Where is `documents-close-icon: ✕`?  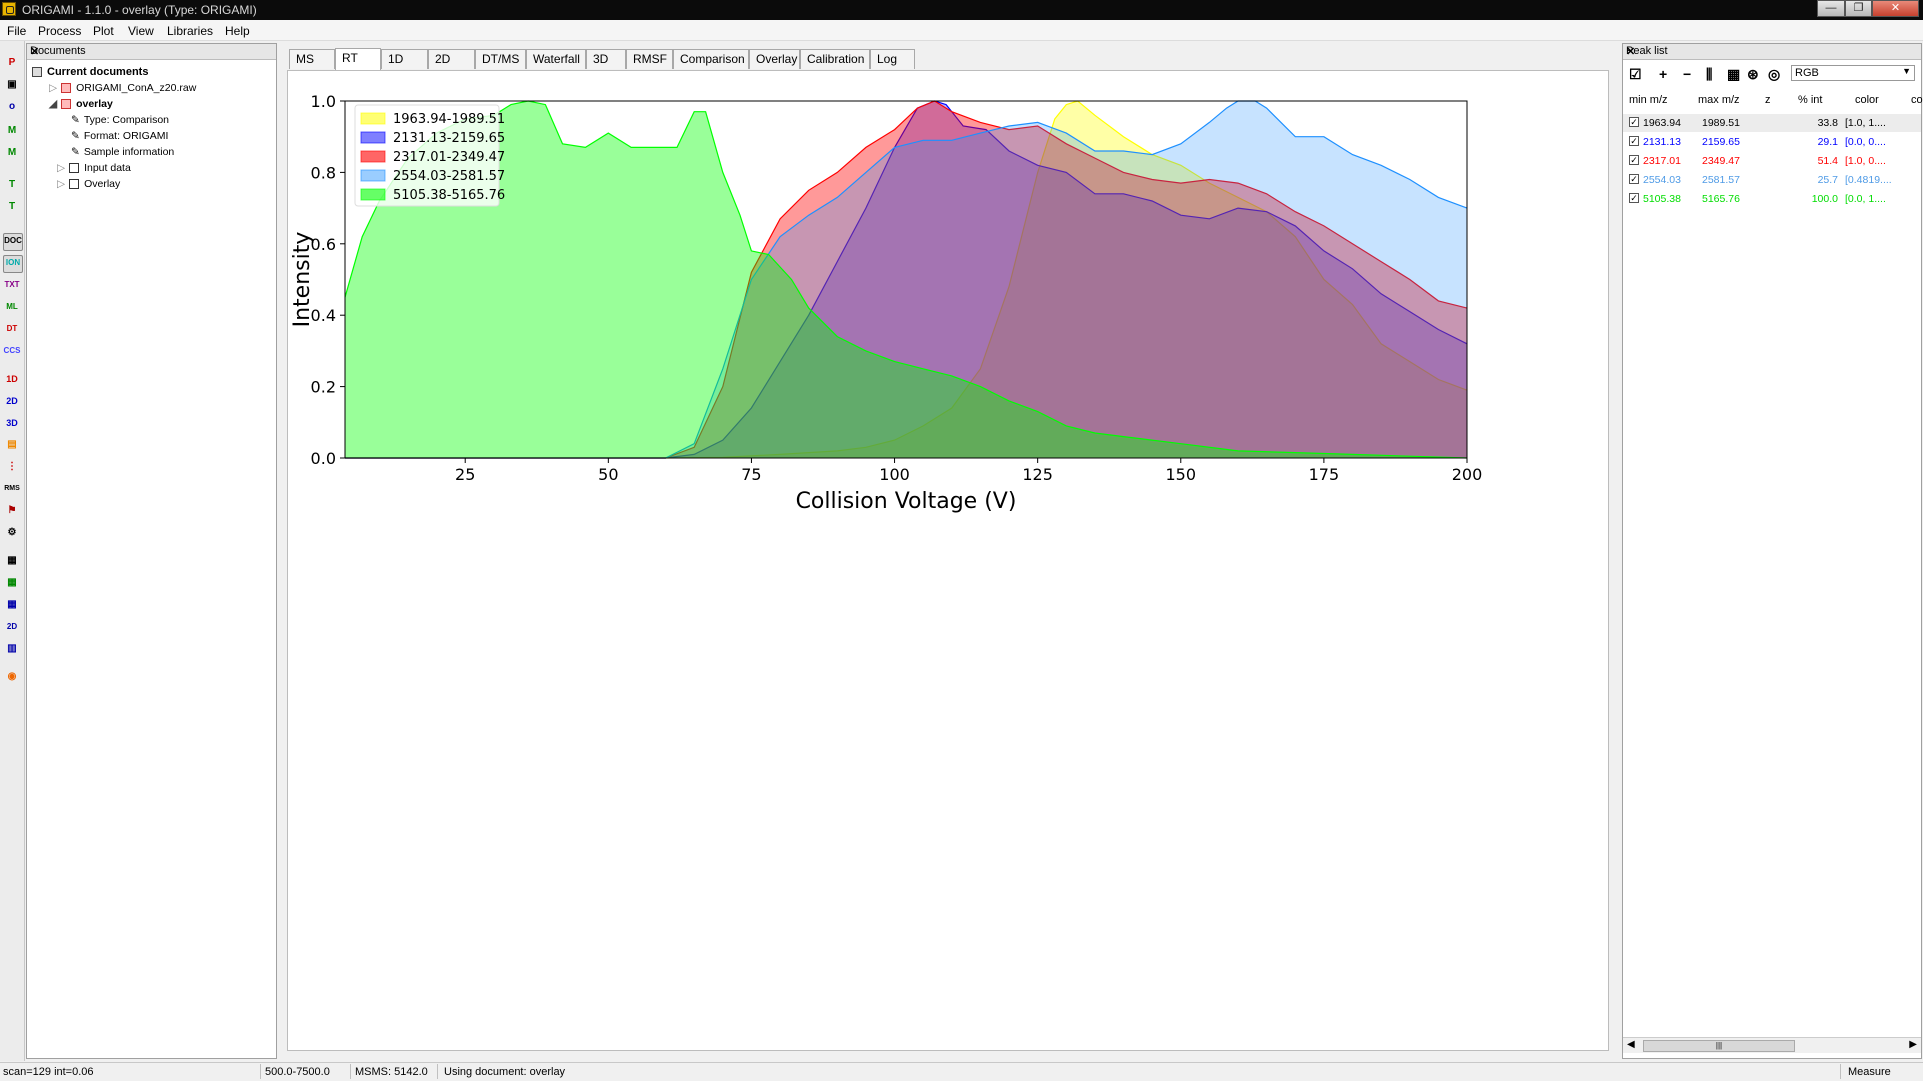 documents-close-icon: ✕ is located at coordinates (35, 52).